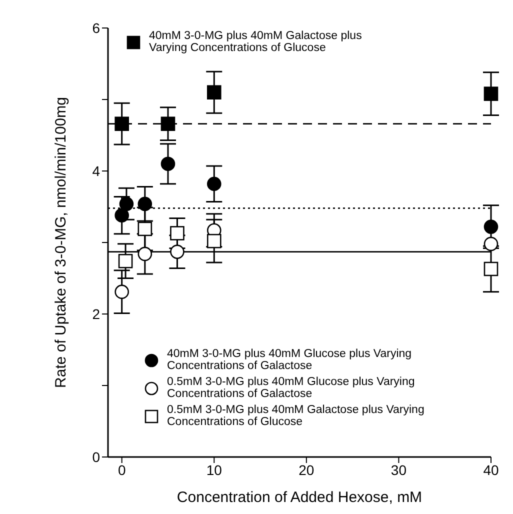 This screenshot has width=513, height=514. What do you see at coordinates (290, 360) in the screenshot?
I see `legend-label: 40mM 3-0-MG plus 40mM Glucose plus Varying Concentrations of Galactose` at bounding box center [290, 360].